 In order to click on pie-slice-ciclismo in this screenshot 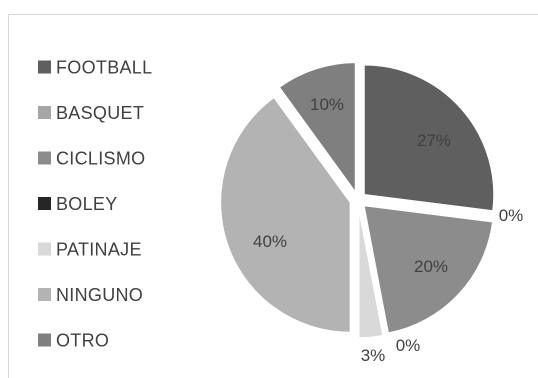, I will do `click(428, 269)`.